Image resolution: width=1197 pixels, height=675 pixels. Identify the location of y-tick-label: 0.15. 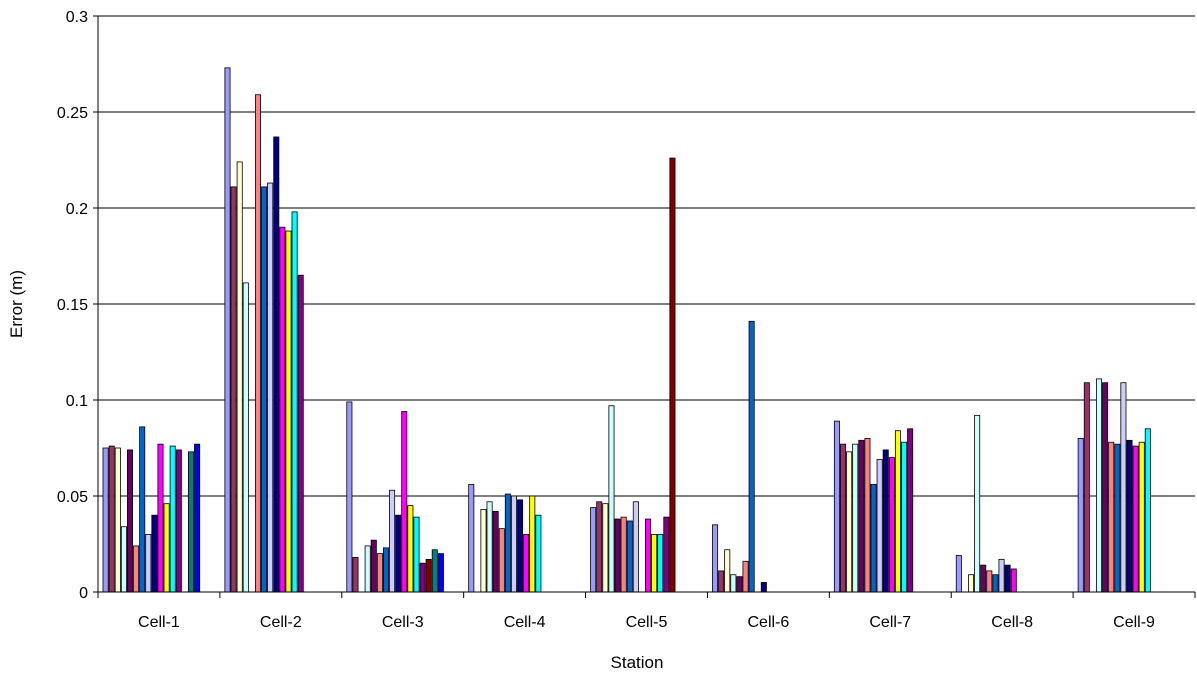
(72, 305).